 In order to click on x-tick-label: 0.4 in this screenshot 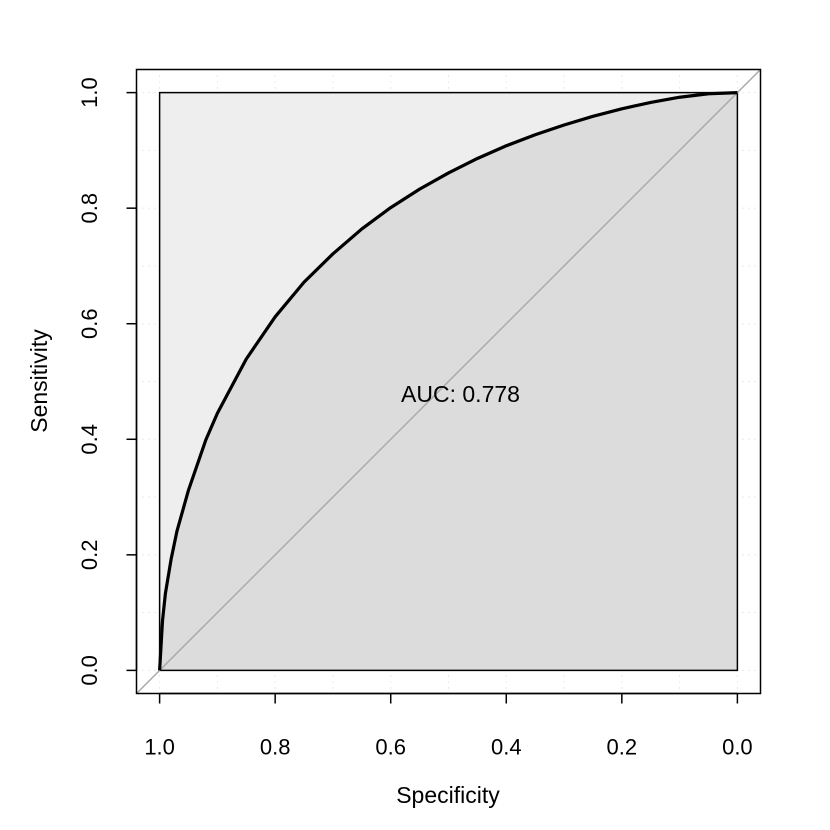, I will do `click(506, 747)`.